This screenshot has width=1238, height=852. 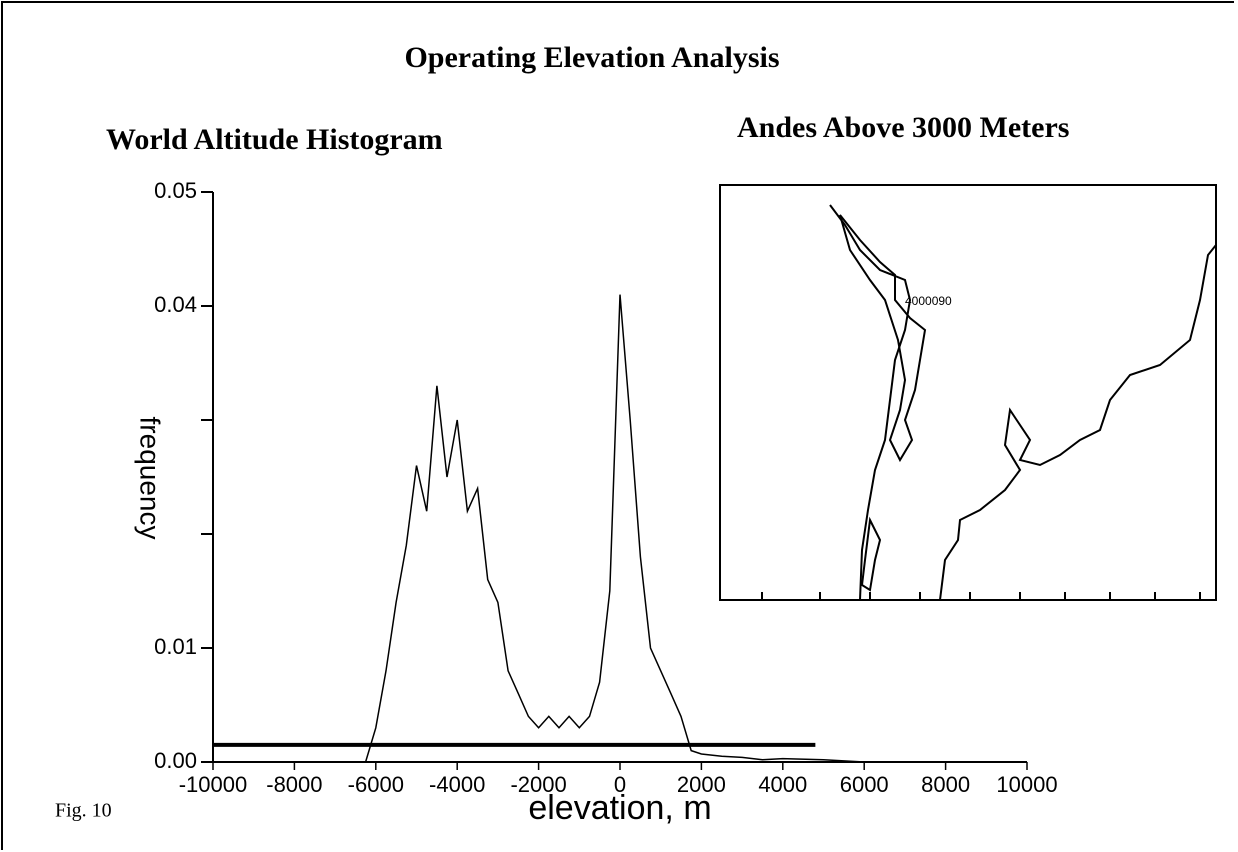 I want to click on fig-label: Fig. 10, so click(x=83, y=811).